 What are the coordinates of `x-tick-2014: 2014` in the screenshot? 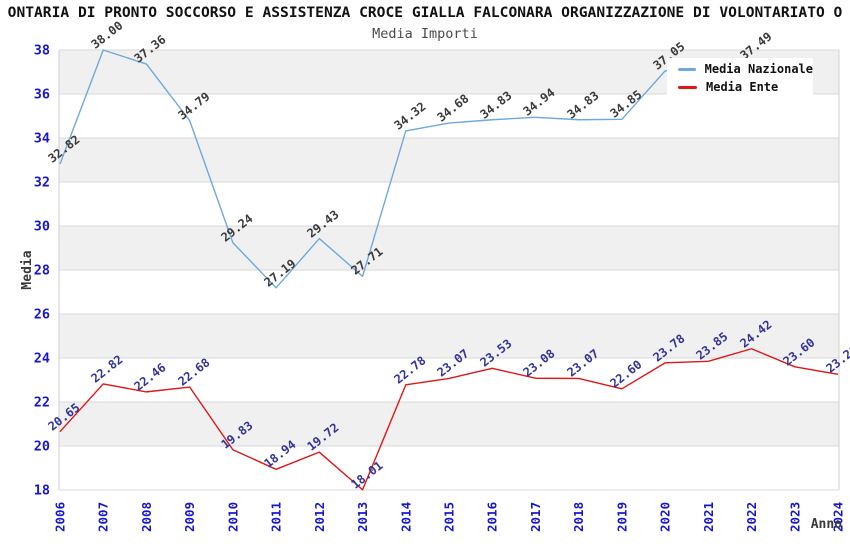 It's located at (405, 517).